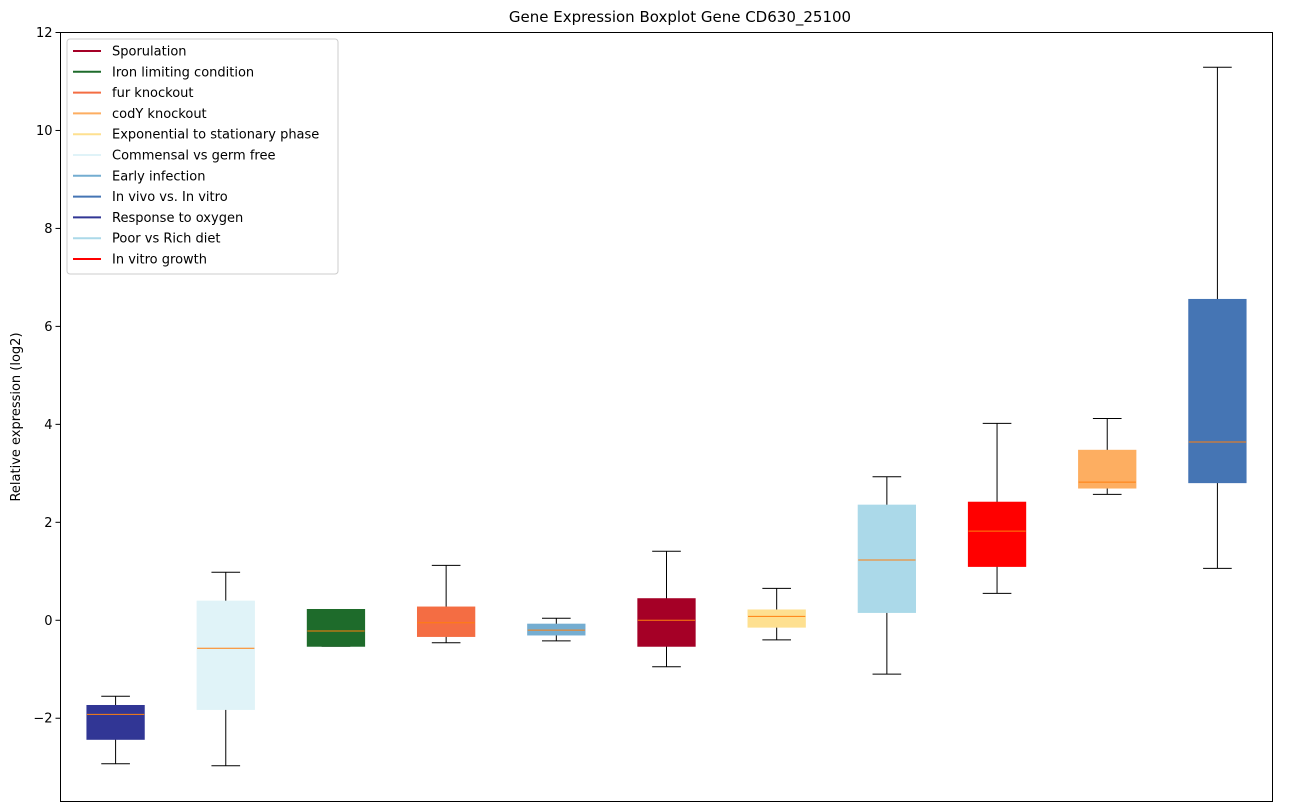 This screenshot has width=1309, height=812. Describe the element at coordinates (159, 114) in the screenshot. I see `legend-label: codY knockout` at that location.